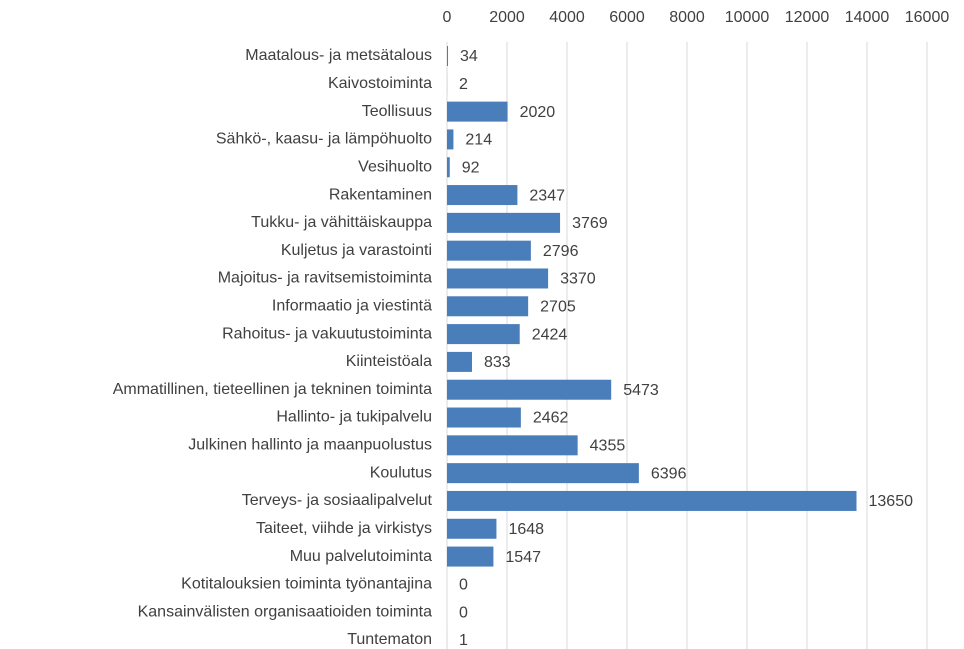 This screenshot has height=649, width=964. What do you see at coordinates (469, 56) in the screenshot?
I see `data-label: 34` at bounding box center [469, 56].